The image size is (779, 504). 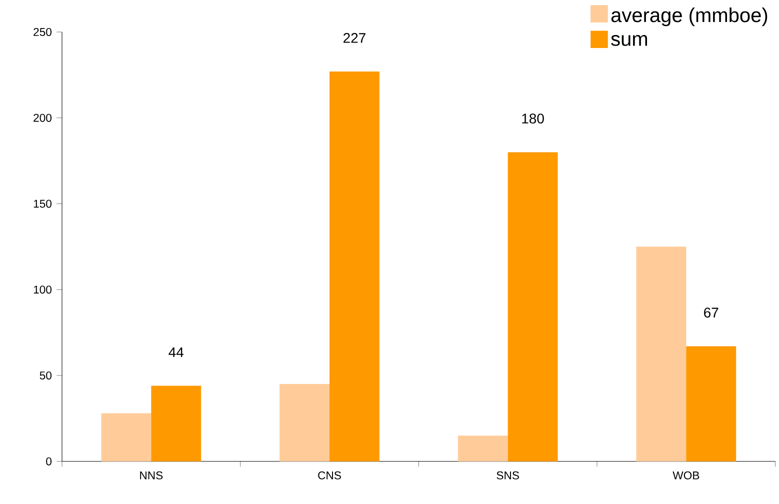 What do you see at coordinates (329, 475) in the screenshot?
I see `x-tick-label: CNS` at bounding box center [329, 475].